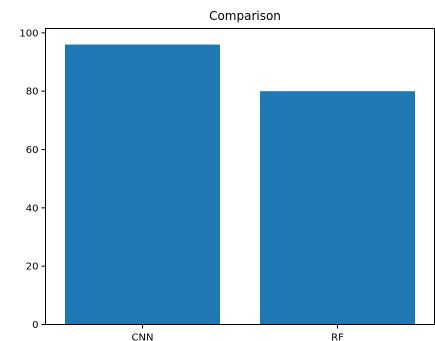 The width and height of the screenshot is (435, 341). I want to click on y-axis: 0 20 40 60 80 100, so click(32, 179).